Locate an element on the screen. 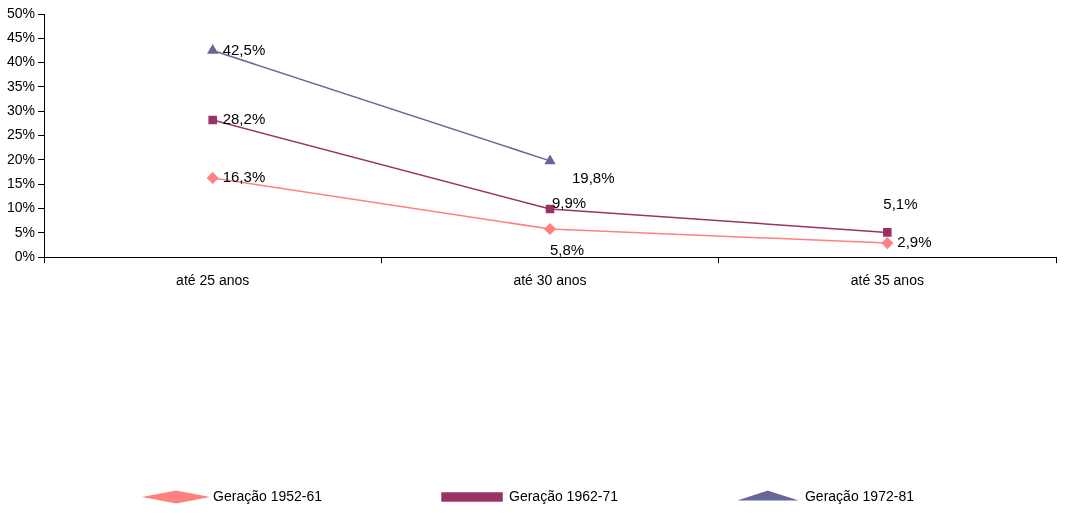  data-label: 9,9% is located at coordinates (569, 203).